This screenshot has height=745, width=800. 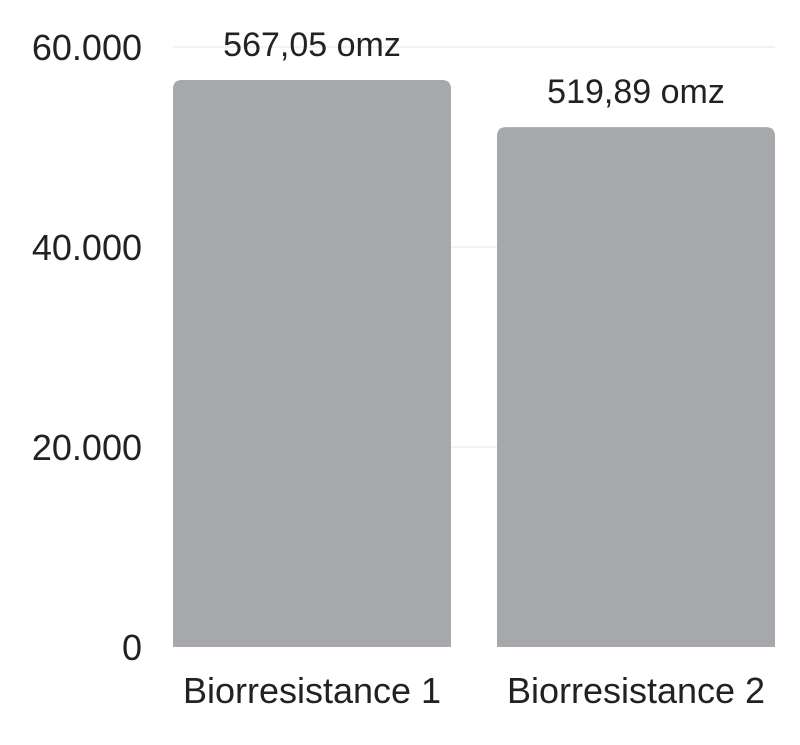 I want to click on y-tick-label: 20.000, so click(x=87, y=447).